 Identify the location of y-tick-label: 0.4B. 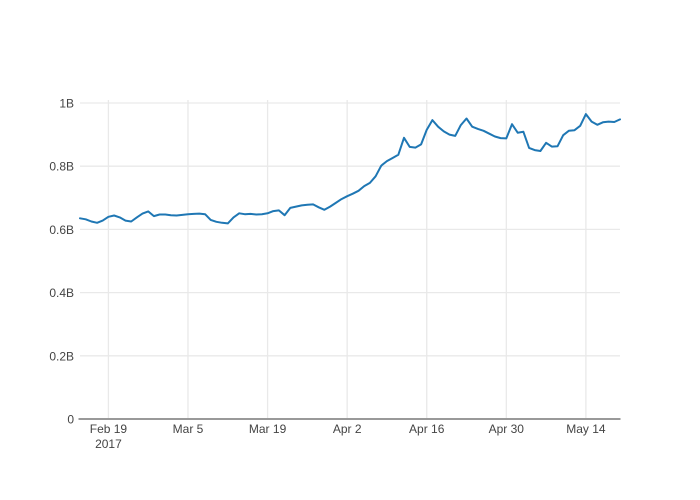
(61, 293).